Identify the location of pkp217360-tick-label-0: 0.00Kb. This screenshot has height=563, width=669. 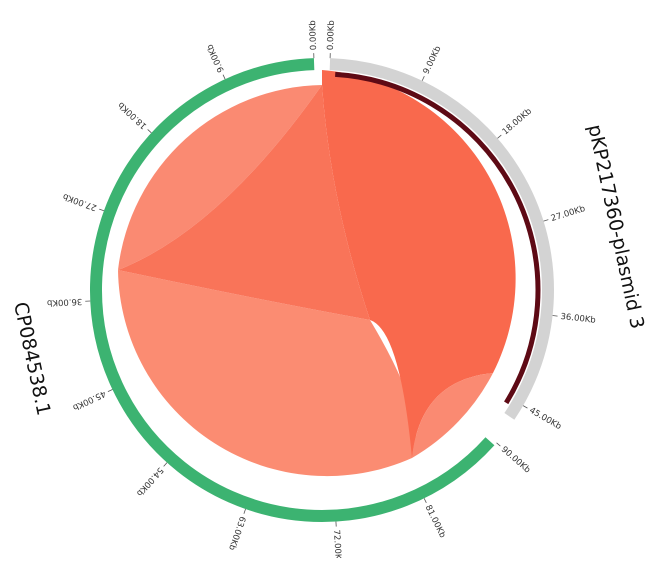
(331, 35).